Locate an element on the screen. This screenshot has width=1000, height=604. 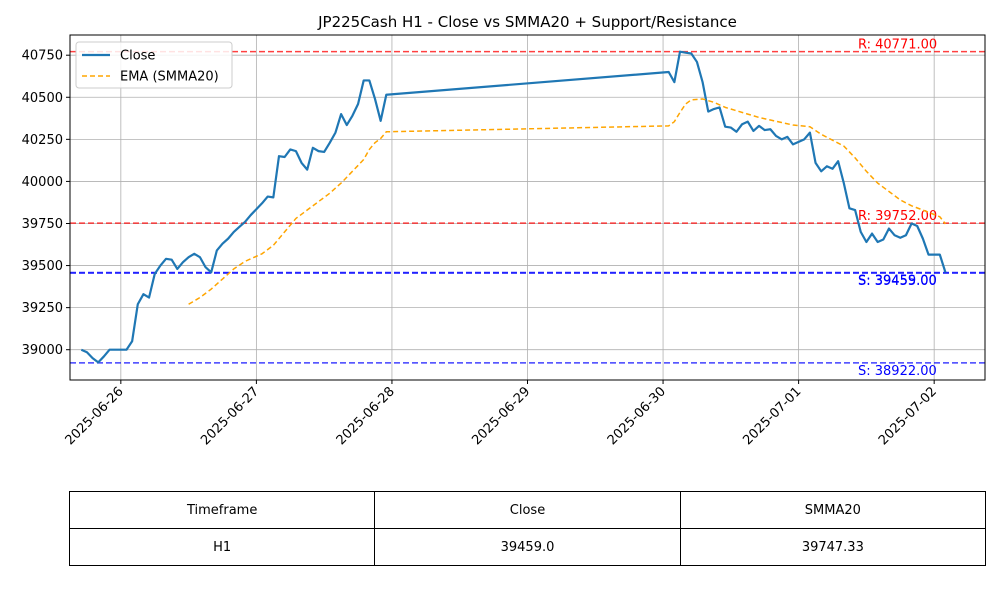
y-tick-label: 39750 is located at coordinates (42, 224).